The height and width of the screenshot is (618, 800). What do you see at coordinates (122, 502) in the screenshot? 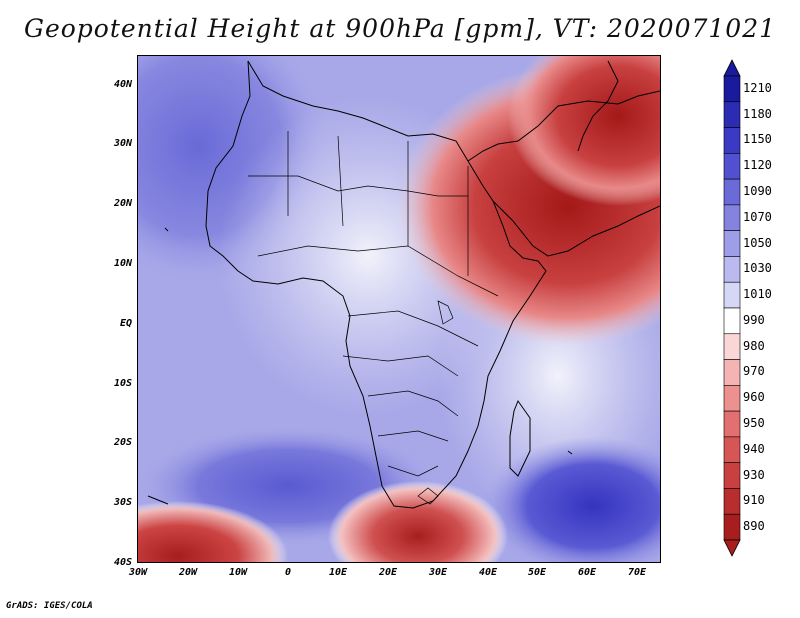
I see `lat-label-30s: 30S` at bounding box center [122, 502].